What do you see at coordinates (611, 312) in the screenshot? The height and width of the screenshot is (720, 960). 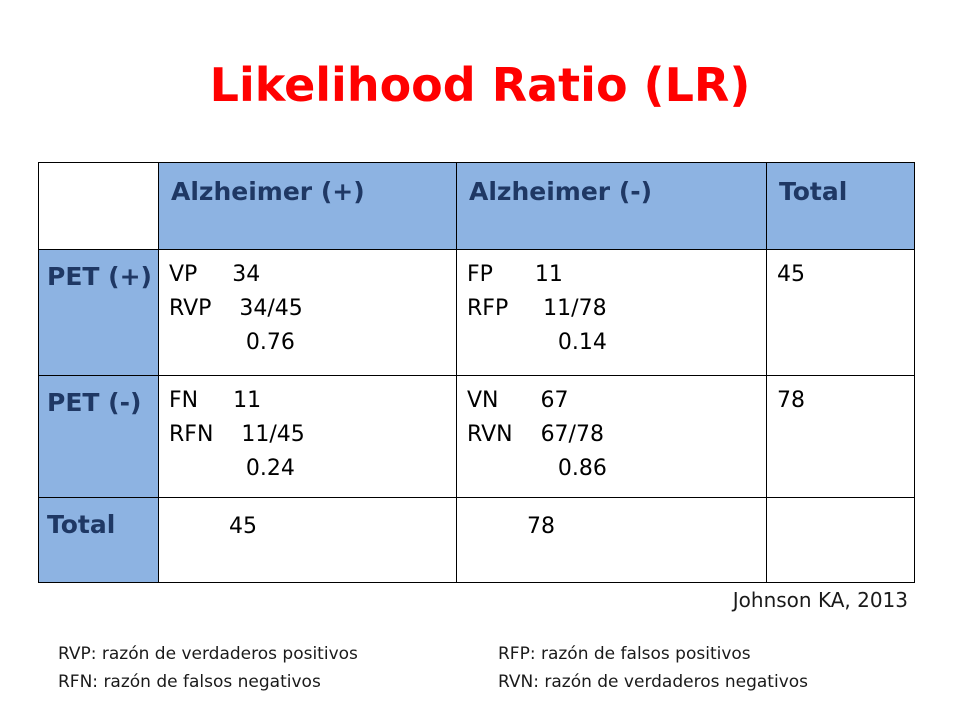 I see `cell-false-positive: FP 11 RFP 11/78 0.14` at bounding box center [611, 312].